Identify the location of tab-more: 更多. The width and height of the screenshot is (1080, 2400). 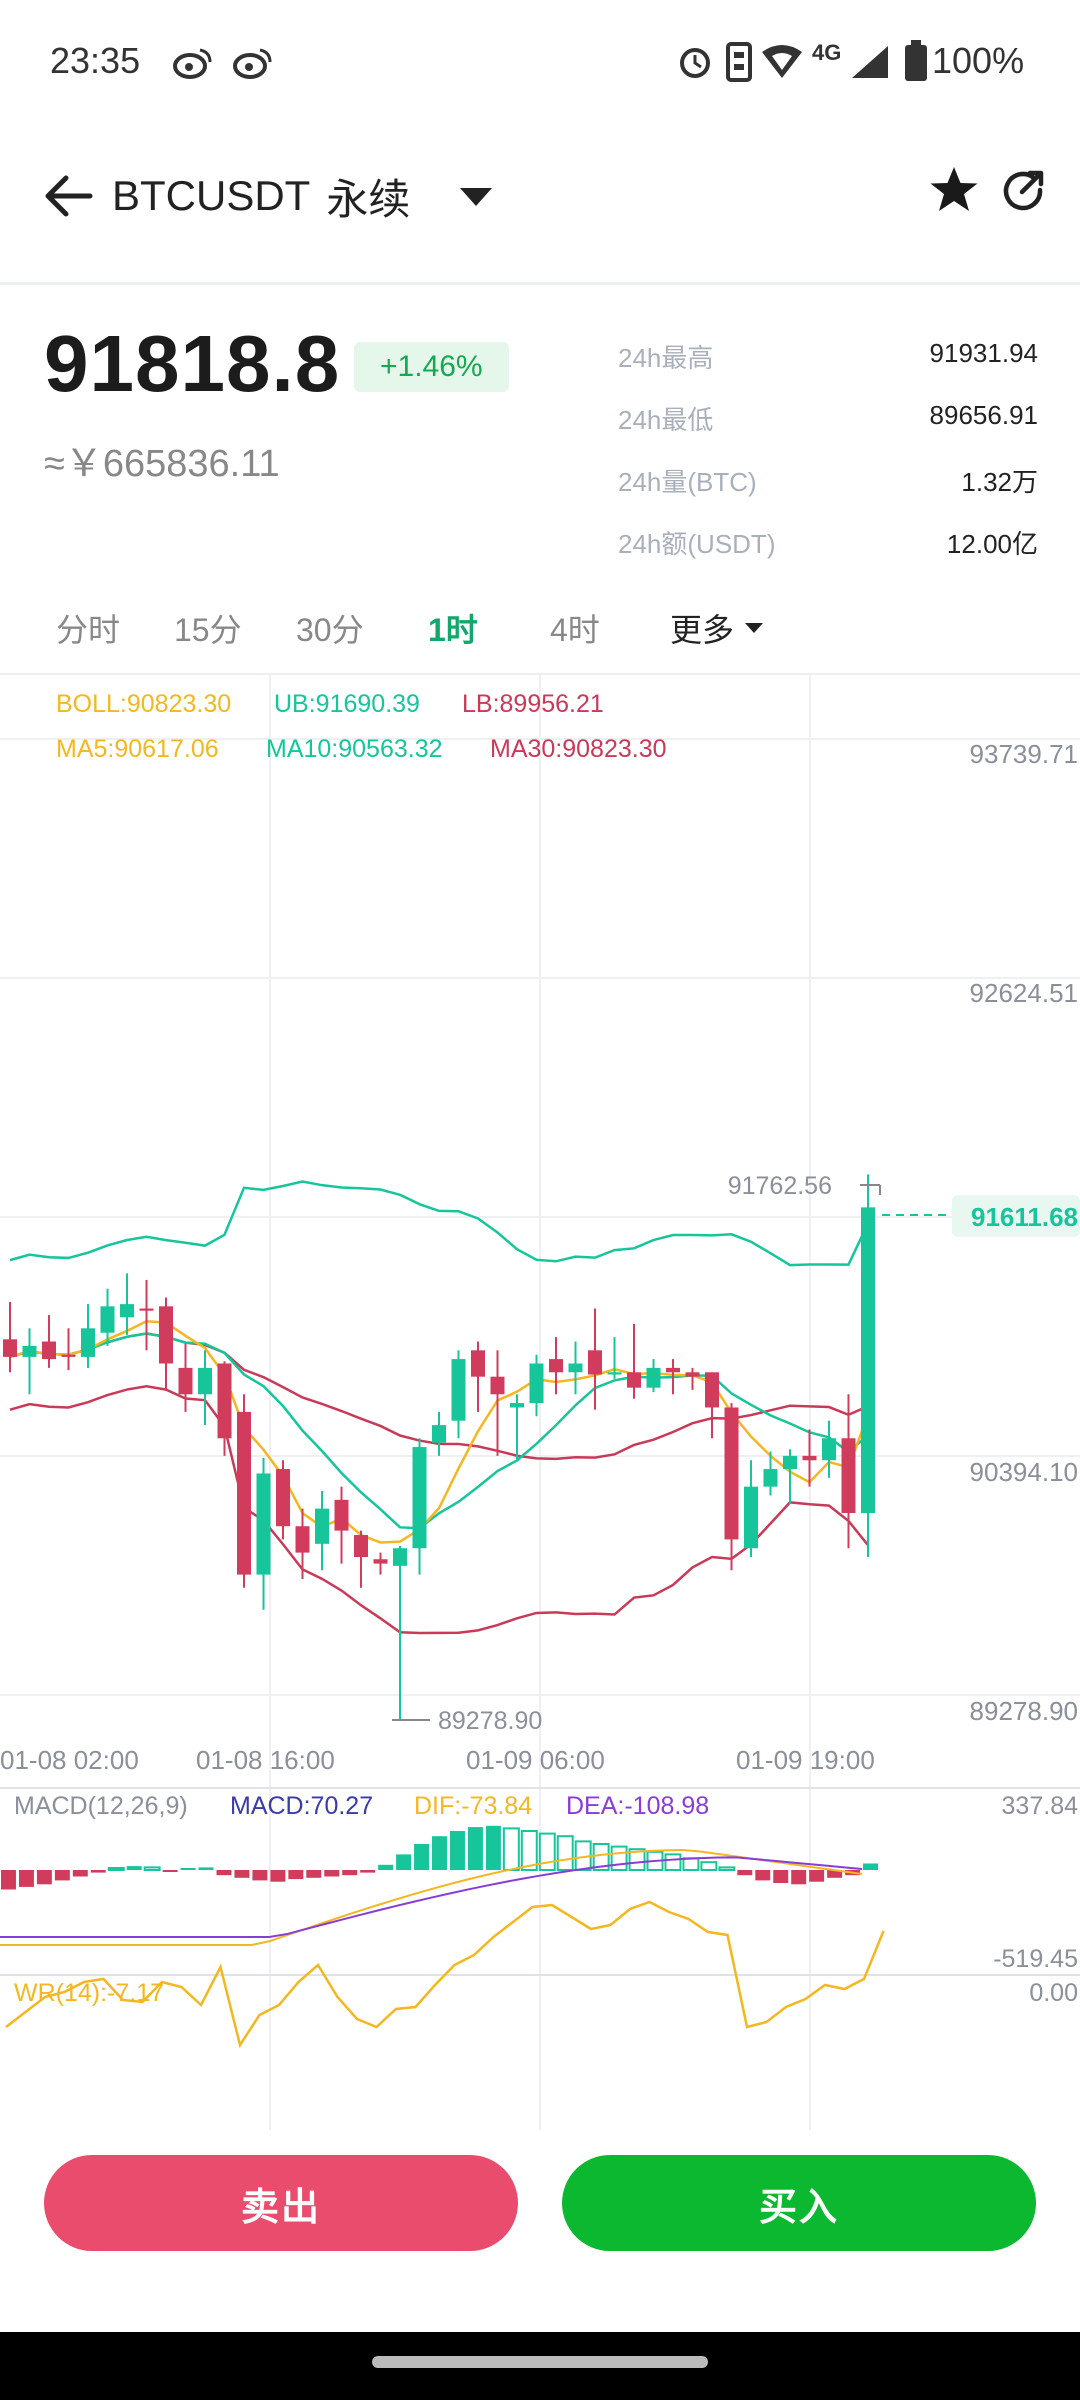
(717, 628).